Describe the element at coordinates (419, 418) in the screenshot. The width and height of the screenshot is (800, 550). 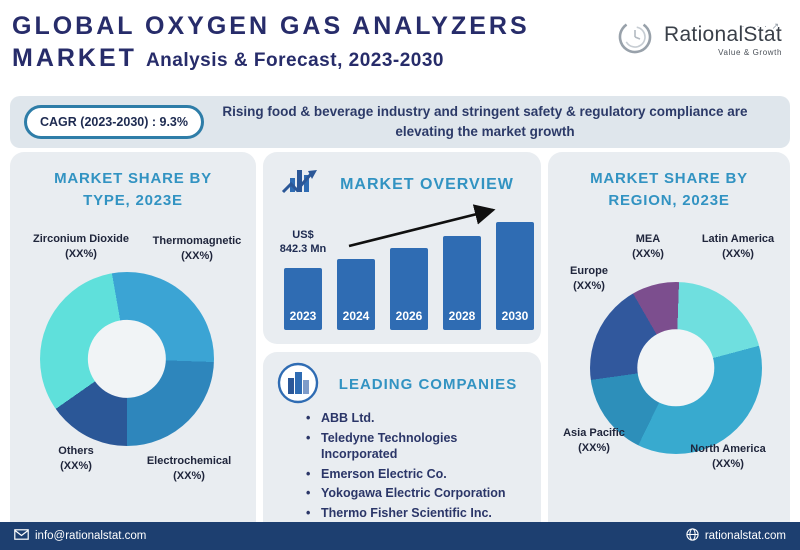
I see `company-item: ABB Ltd.` at that location.